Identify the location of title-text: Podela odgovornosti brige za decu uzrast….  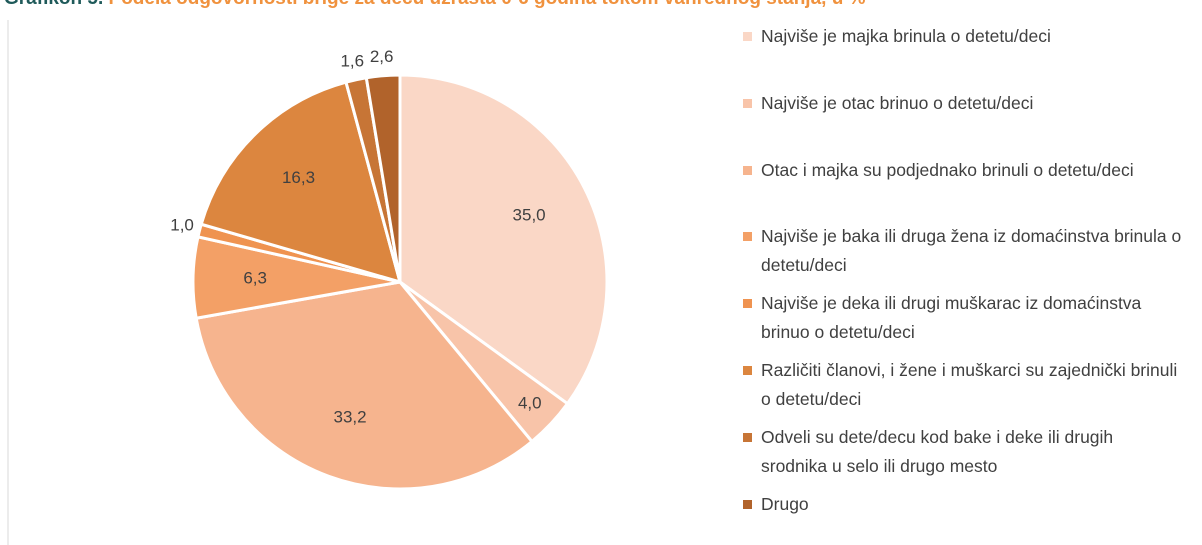
(487, 4).